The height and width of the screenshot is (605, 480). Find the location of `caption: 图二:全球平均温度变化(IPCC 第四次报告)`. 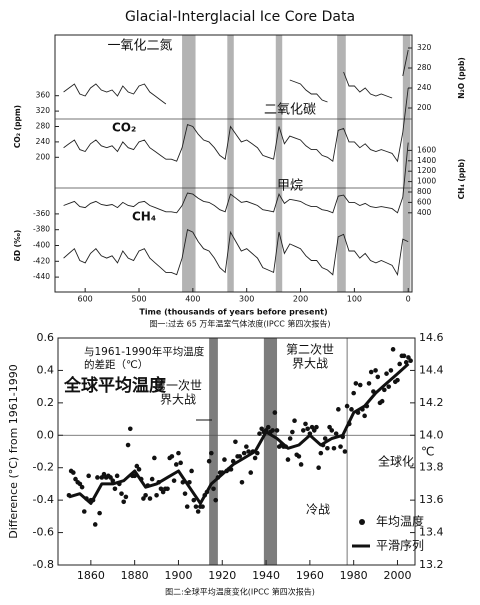

caption: 图二:全球平均温度变化(IPCC 第四次报告) is located at coordinates (240, 592).